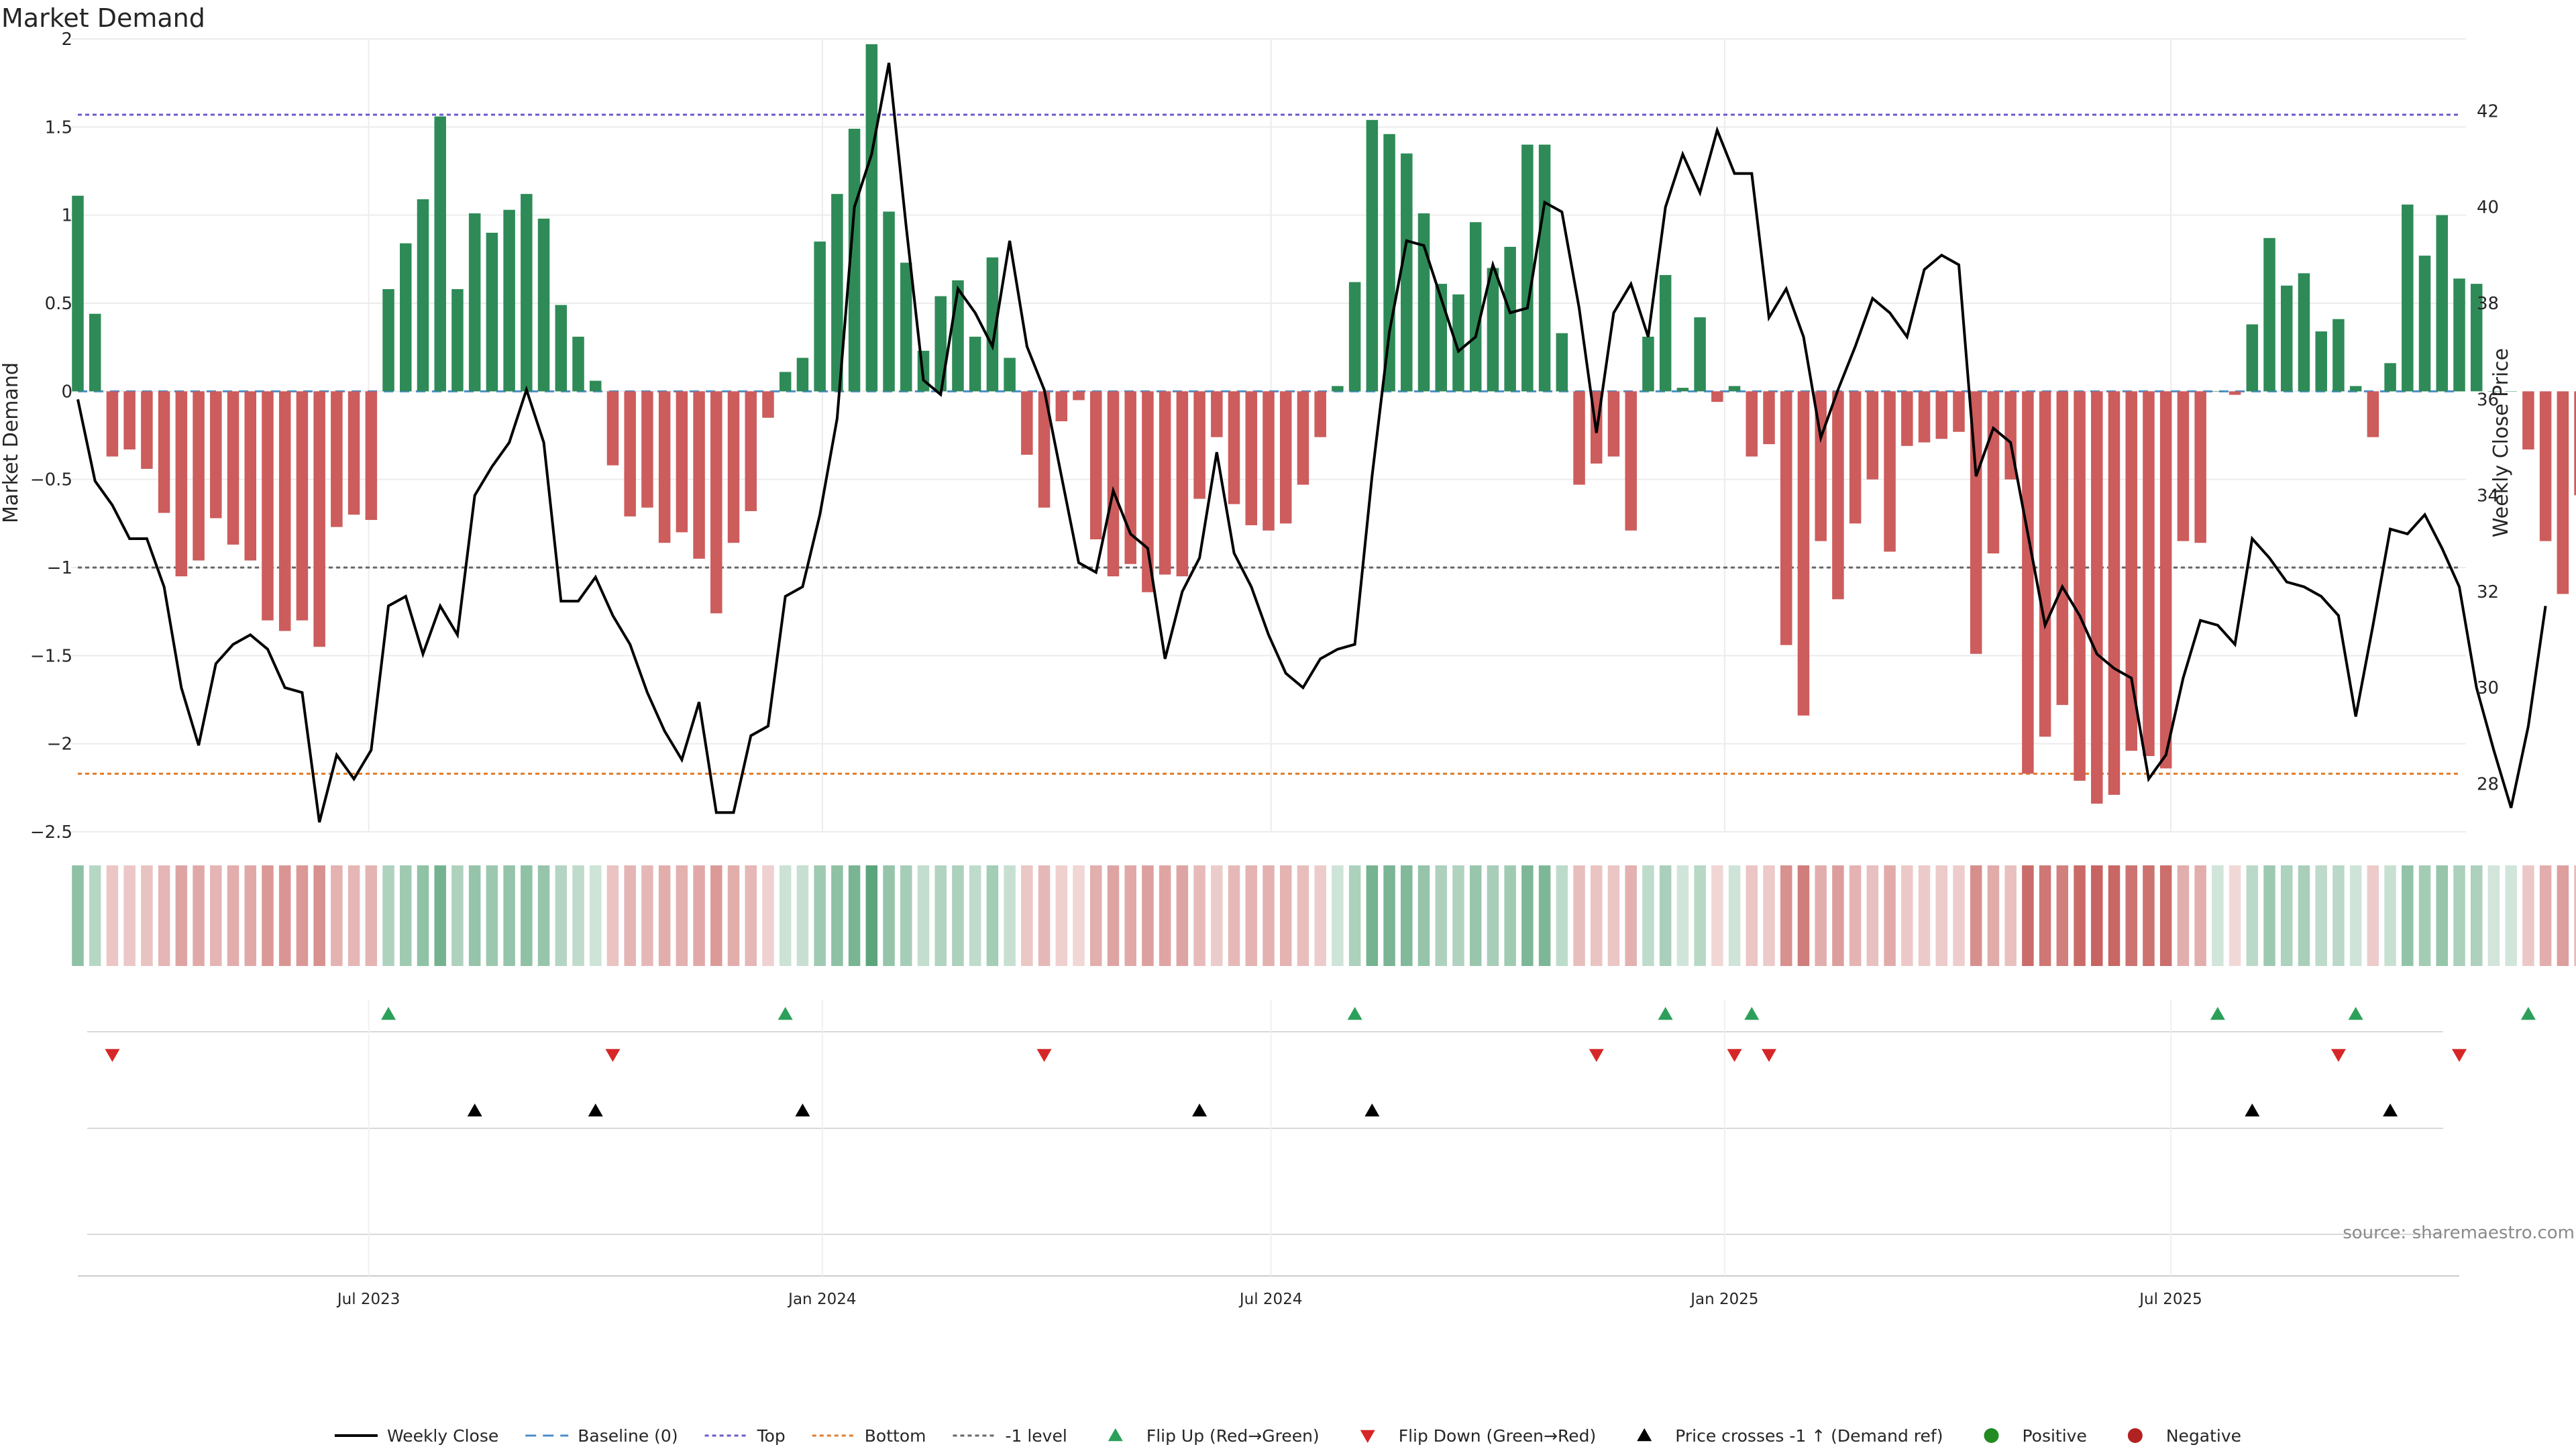 Image resolution: width=2576 pixels, height=1449 pixels. Describe the element at coordinates (368, 1299) in the screenshot. I see `x-tick-label: Jul 2023` at that location.